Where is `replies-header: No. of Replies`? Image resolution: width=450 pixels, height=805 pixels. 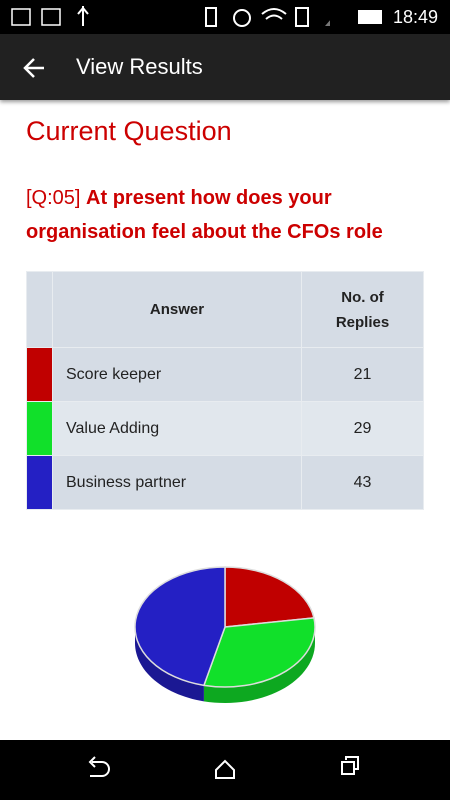
replies-header: No. of Replies is located at coordinates (362, 309).